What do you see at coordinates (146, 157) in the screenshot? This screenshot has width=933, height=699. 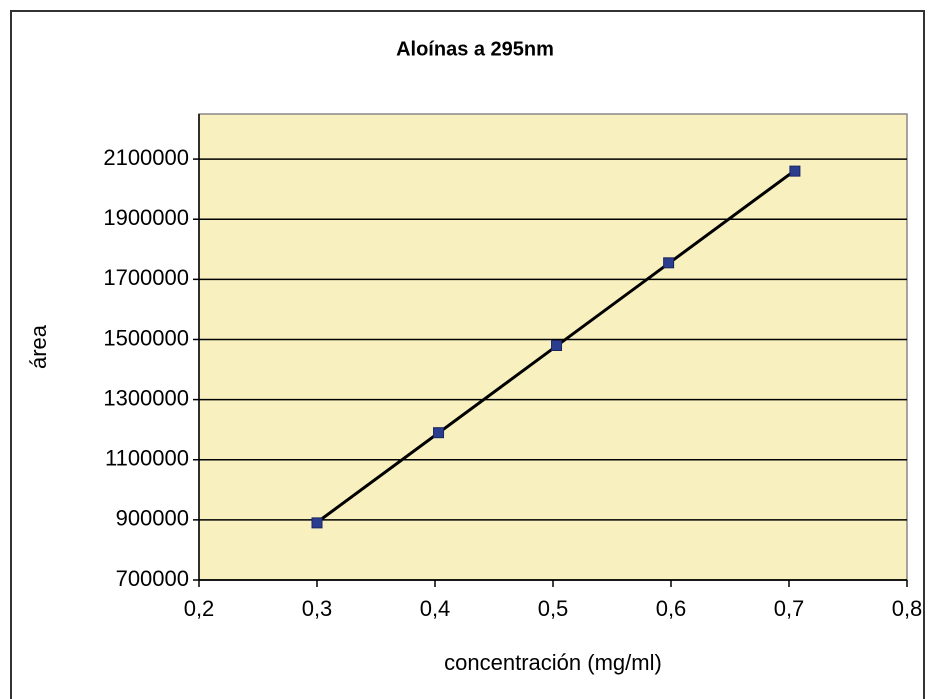 I see `y-tick-label: 2100000` at bounding box center [146, 157].